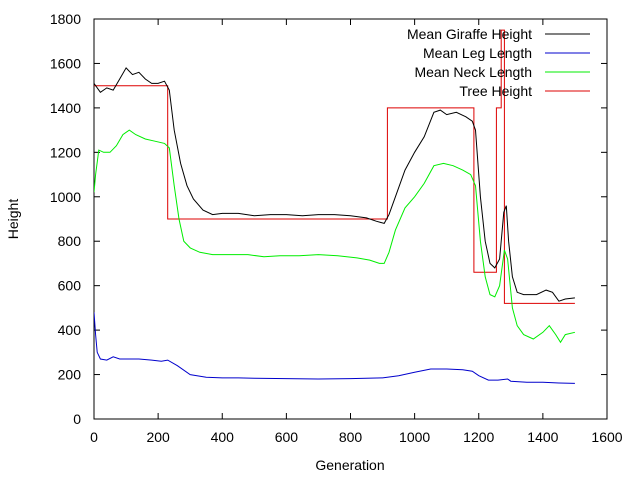 The image size is (640, 480). Describe the element at coordinates (477, 53) in the screenshot. I see `legend-label: Mean Leg Length` at that location.